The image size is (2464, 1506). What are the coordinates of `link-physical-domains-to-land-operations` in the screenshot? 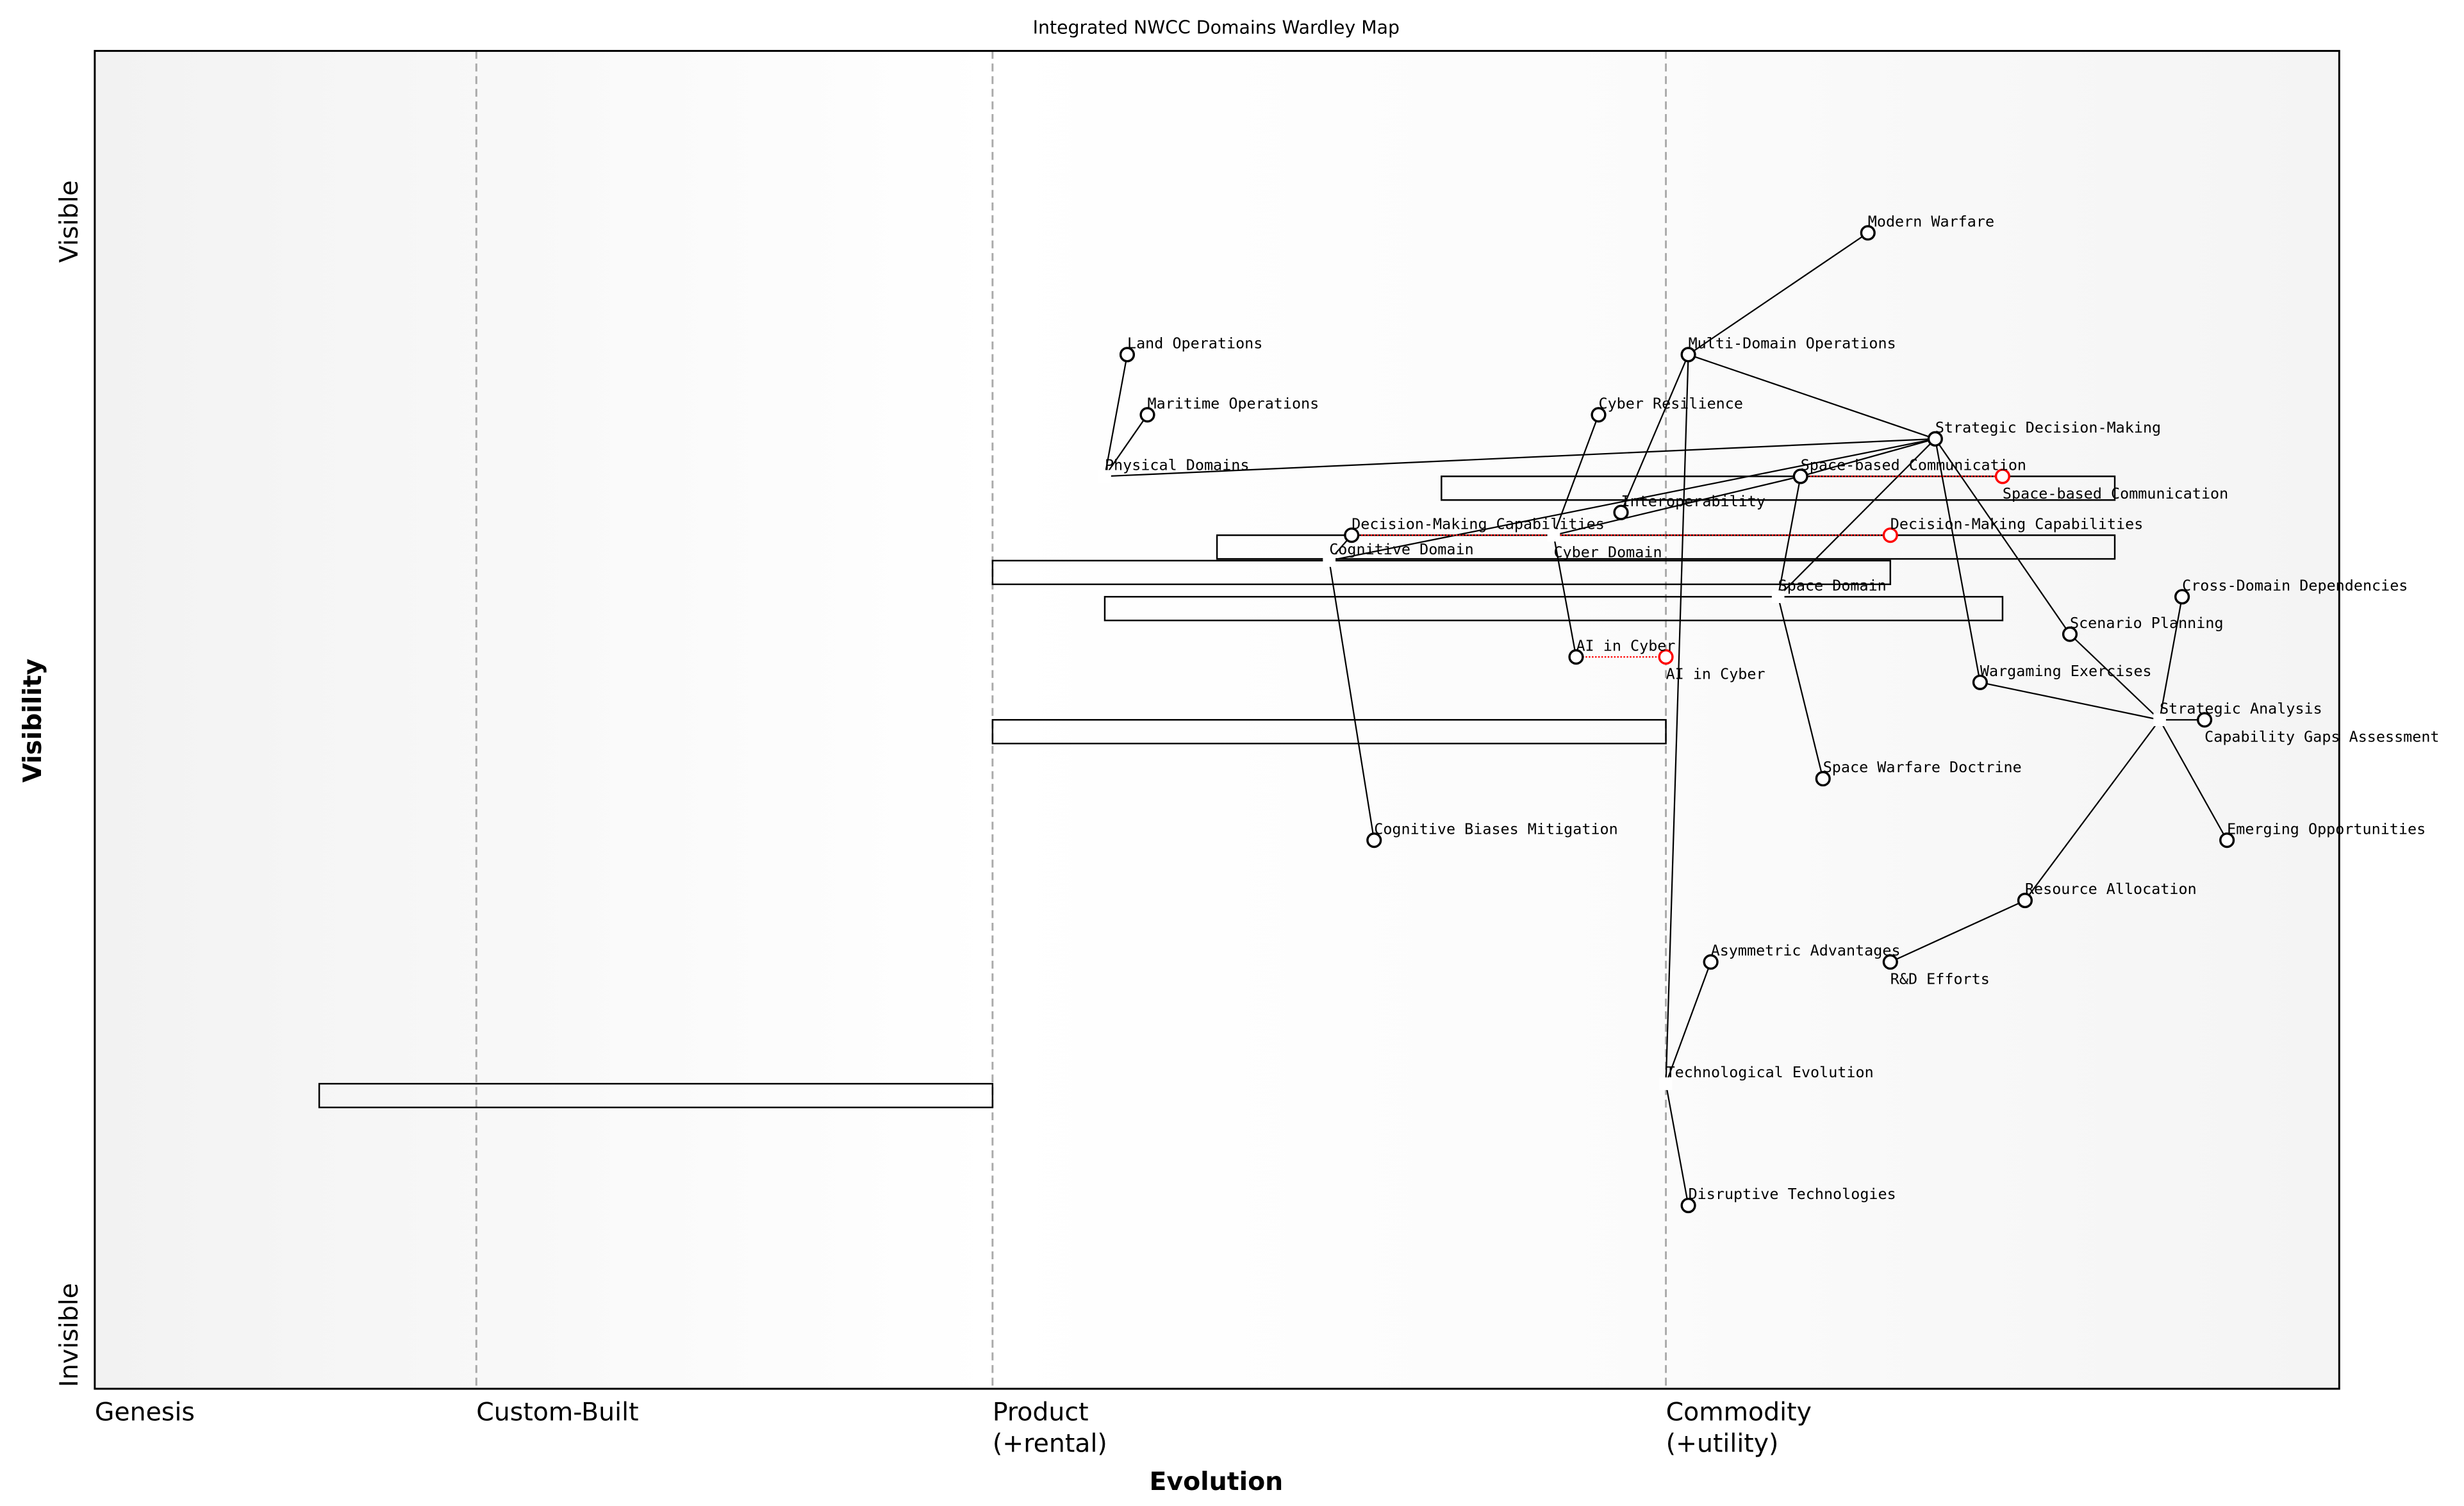 It's located at (1116, 415).